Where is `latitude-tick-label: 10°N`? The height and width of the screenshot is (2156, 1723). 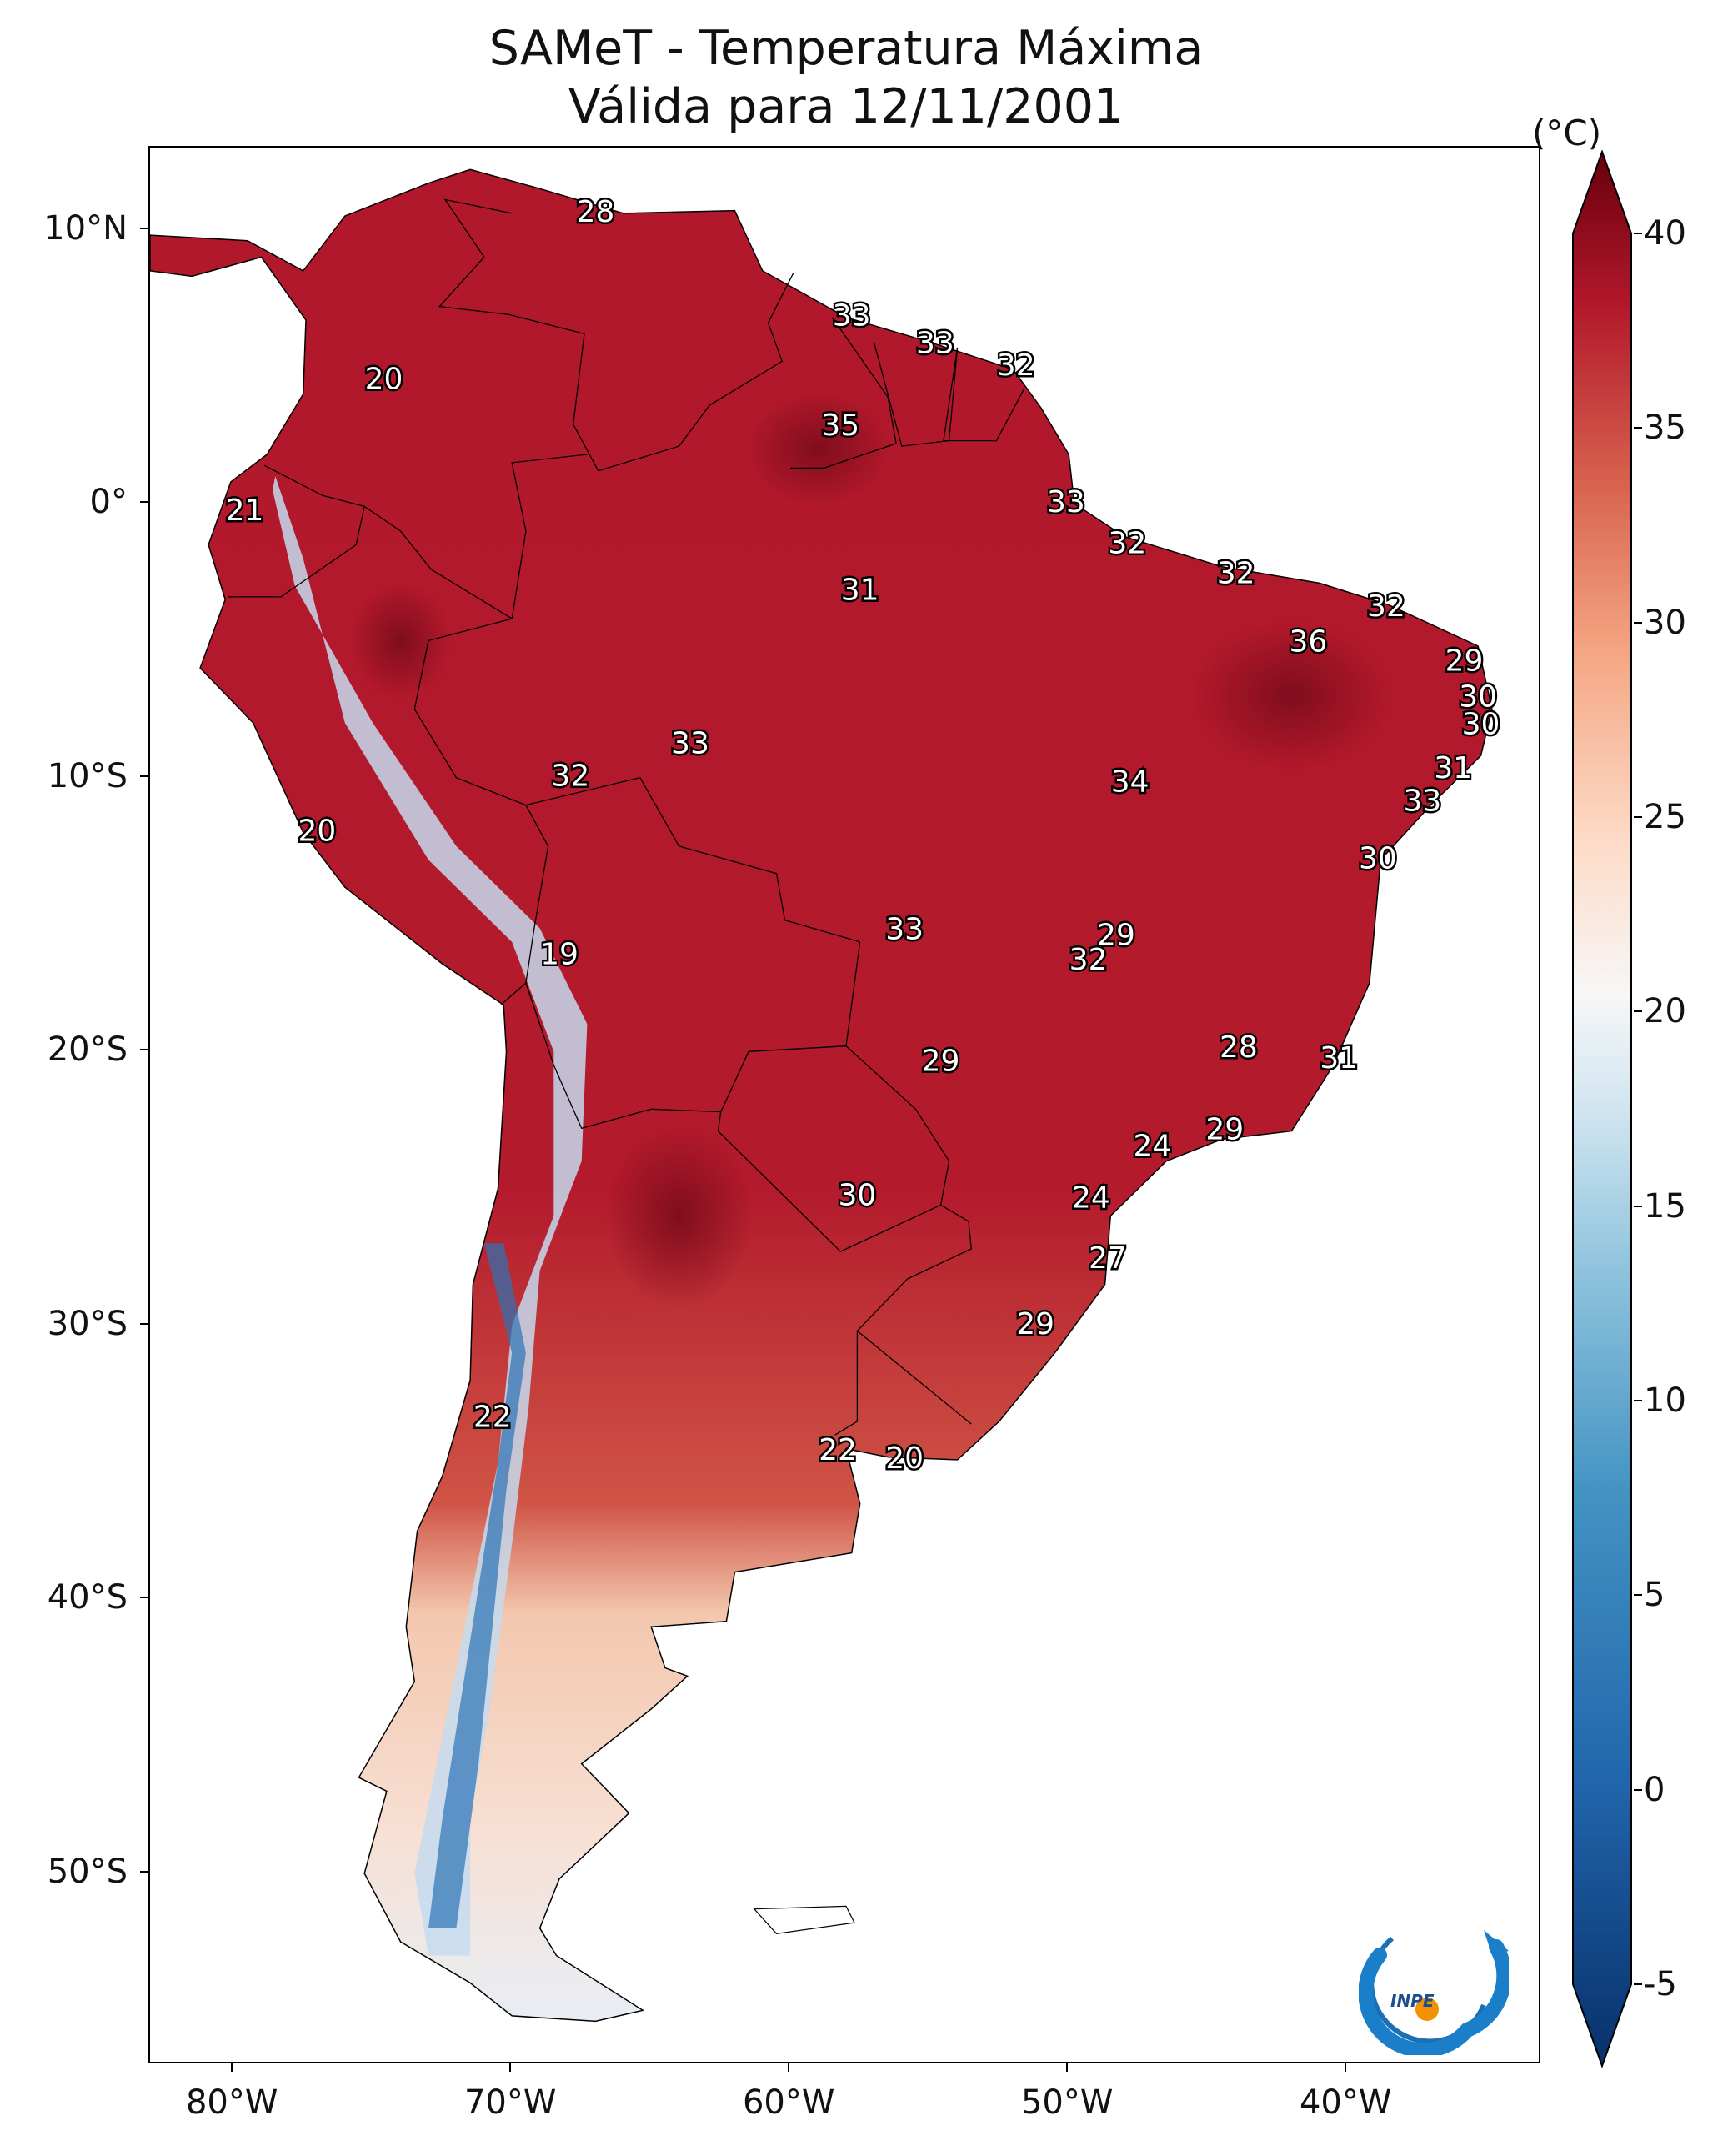 latitude-tick-label: 10°N is located at coordinates (86, 228).